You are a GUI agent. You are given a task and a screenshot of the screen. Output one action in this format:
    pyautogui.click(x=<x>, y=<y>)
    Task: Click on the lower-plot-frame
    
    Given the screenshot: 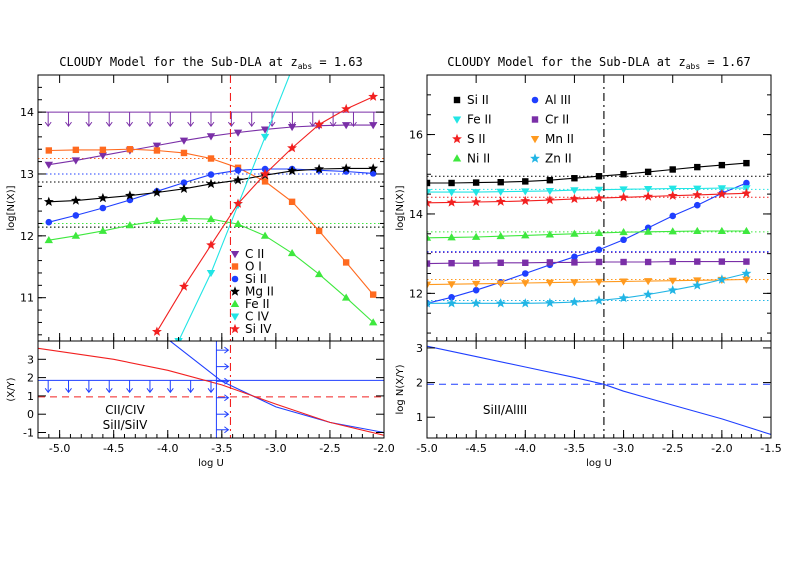 What is the action you would take?
    pyautogui.click(x=211, y=389)
    